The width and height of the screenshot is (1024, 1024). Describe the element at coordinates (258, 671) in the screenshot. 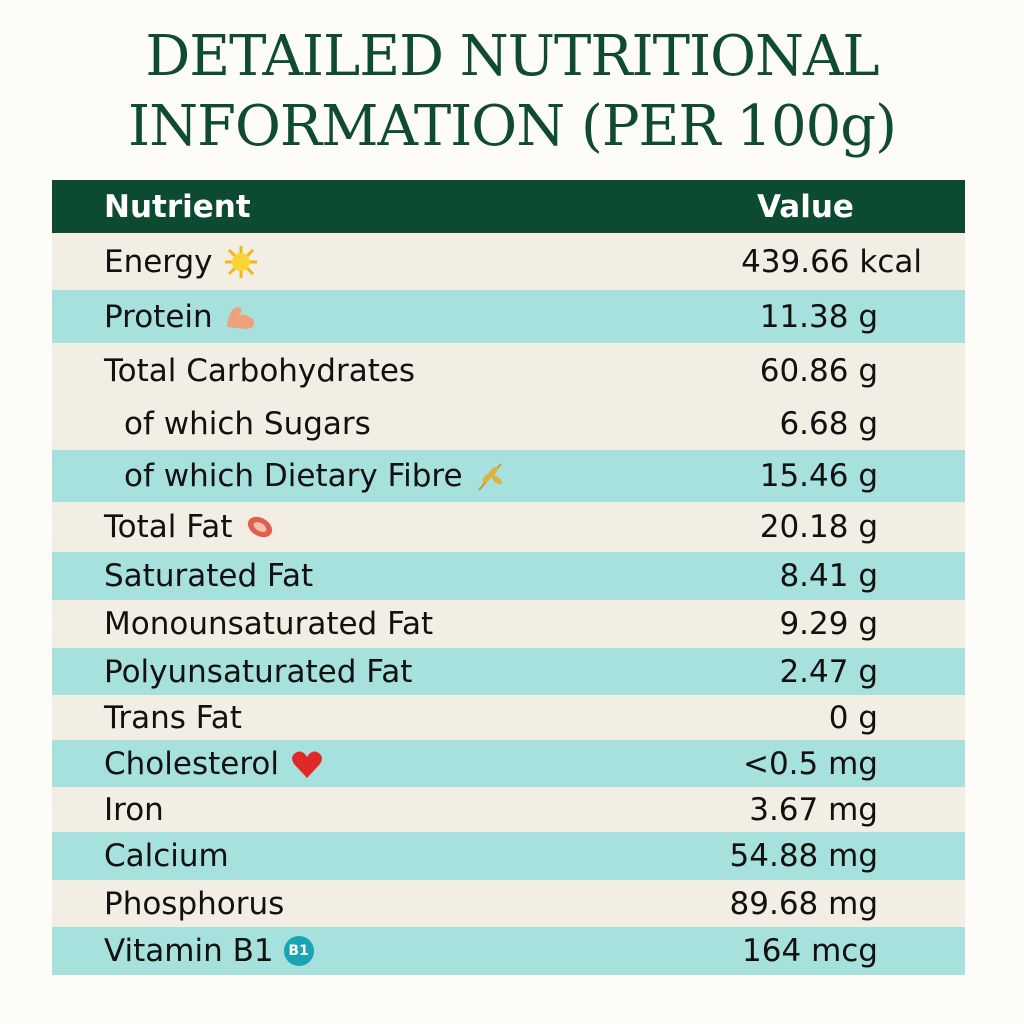

I see `nutrient: Polyunsaturated Fat` at that location.